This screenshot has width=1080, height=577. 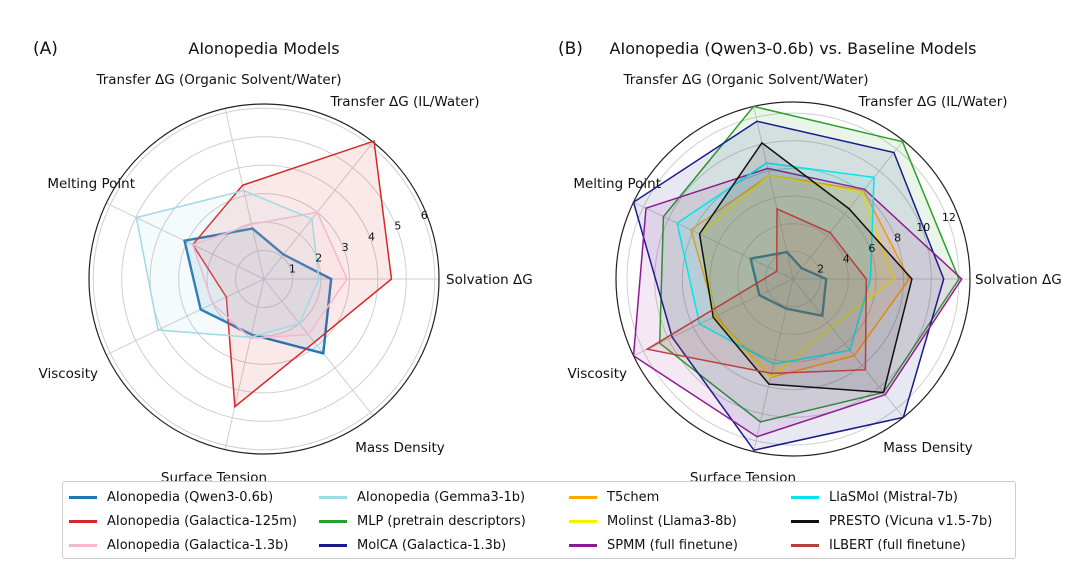 I want to click on legend-item: AIonopedia (Galactica-1.3b), so click(x=188, y=545).